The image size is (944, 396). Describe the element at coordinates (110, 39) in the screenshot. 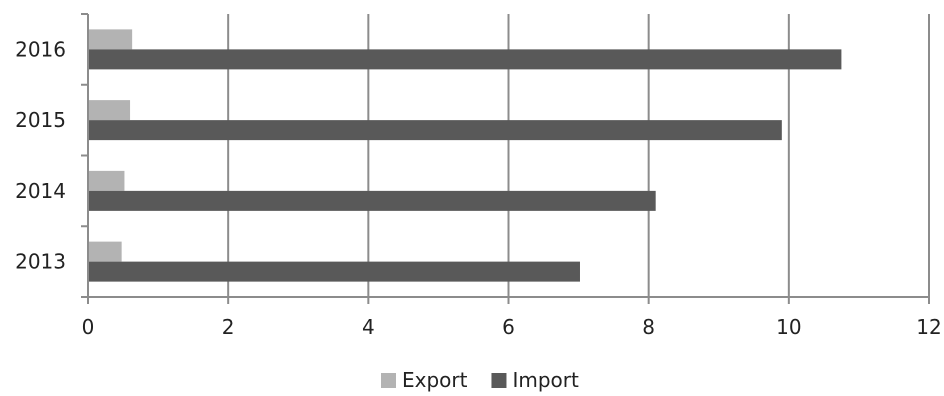

I see `bar-export-2016` at that location.